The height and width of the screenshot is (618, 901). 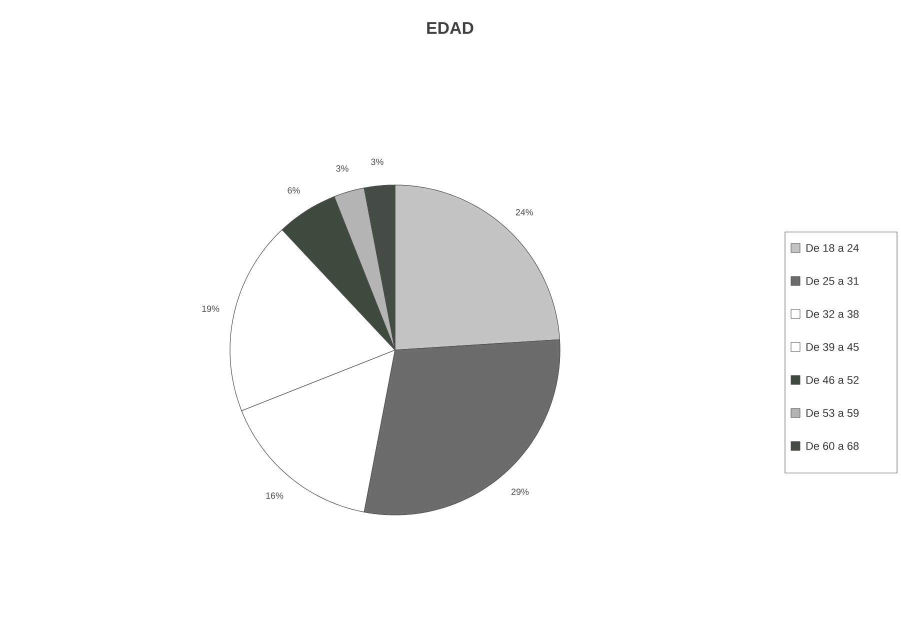 I want to click on data-label: 6%, so click(x=294, y=190).